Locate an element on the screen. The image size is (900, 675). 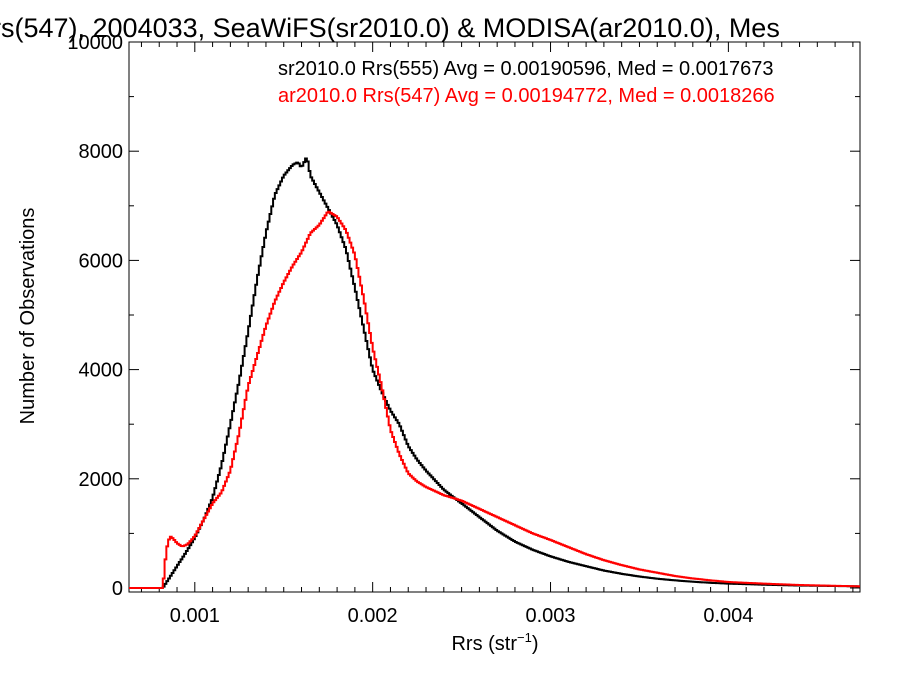
y-tick-label: 10000 is located at coordinates (95, 43).